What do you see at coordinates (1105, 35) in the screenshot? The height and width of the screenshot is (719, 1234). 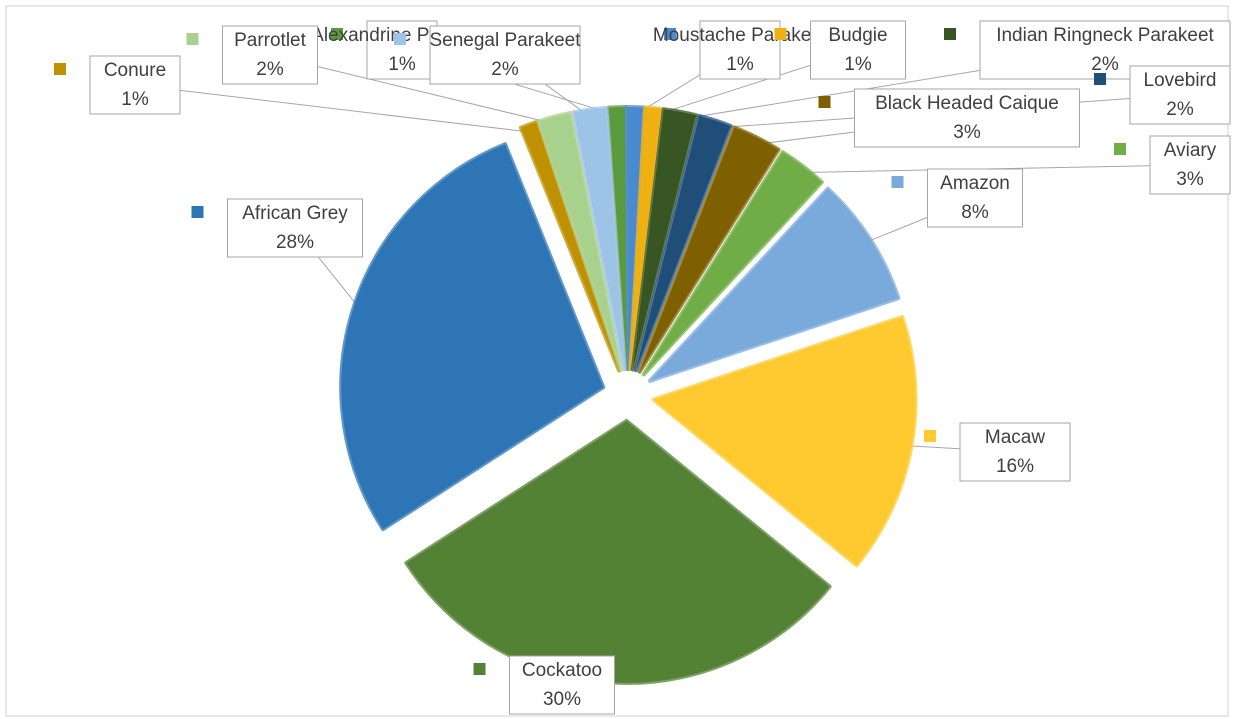 I see `category-label: Indian Ringneck Parakeet` at bounding box center [1105, 35].